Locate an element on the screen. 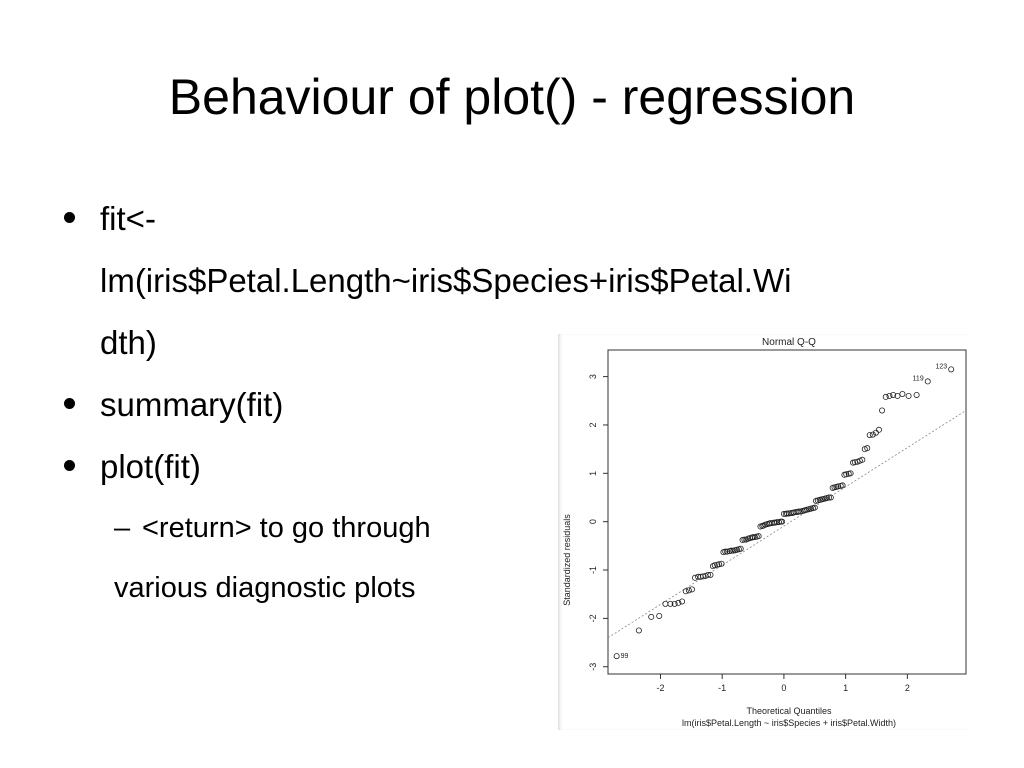 The width and height of the screenshot is (1024, 768). y-tick-label: 1 is located at coordinates (593, 473).